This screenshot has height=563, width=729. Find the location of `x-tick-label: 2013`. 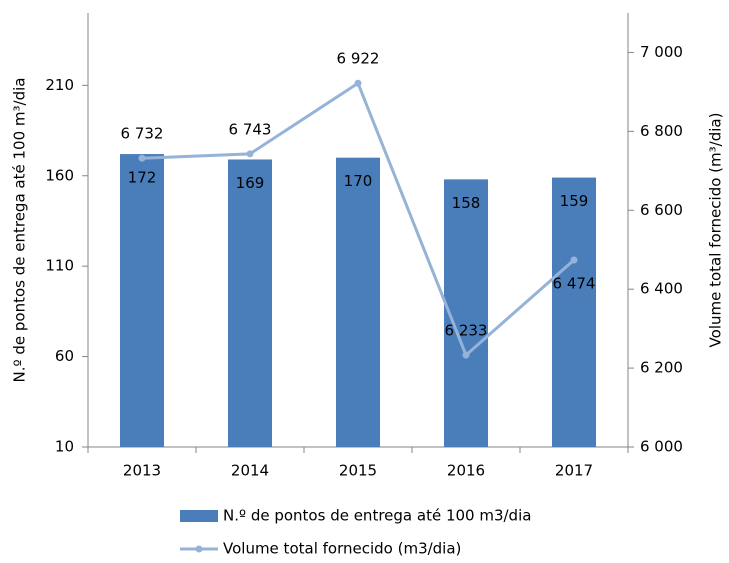

x-tick-label: 2013 is located at coordinates (142, 471).